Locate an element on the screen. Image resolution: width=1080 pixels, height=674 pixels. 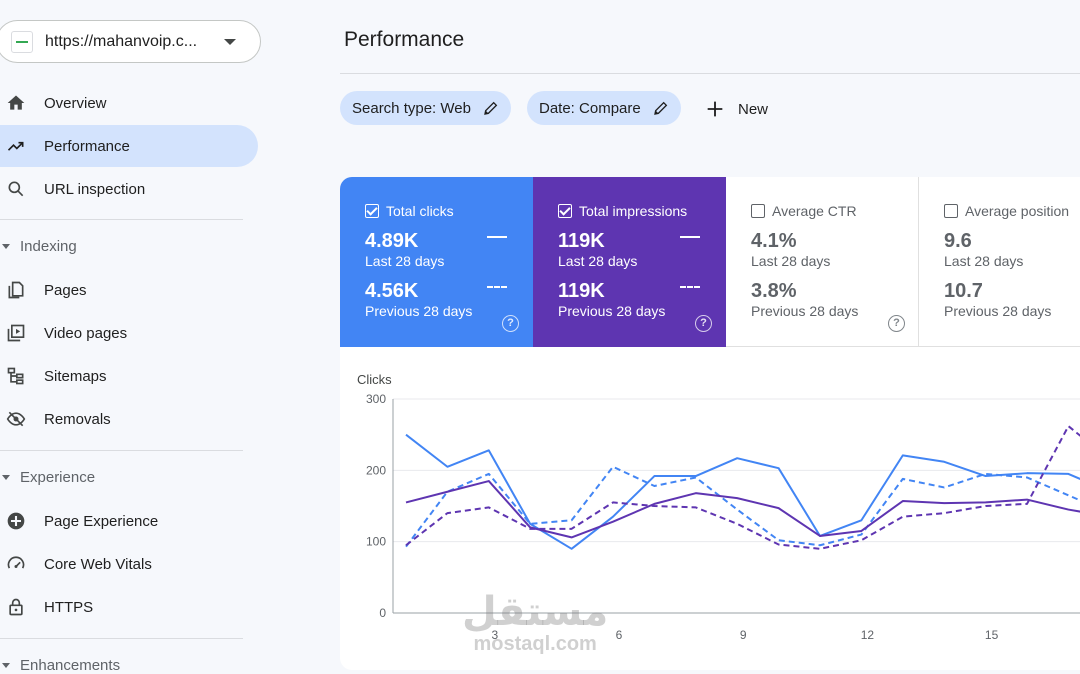
pages-icon is located at coordinates (16, 290).